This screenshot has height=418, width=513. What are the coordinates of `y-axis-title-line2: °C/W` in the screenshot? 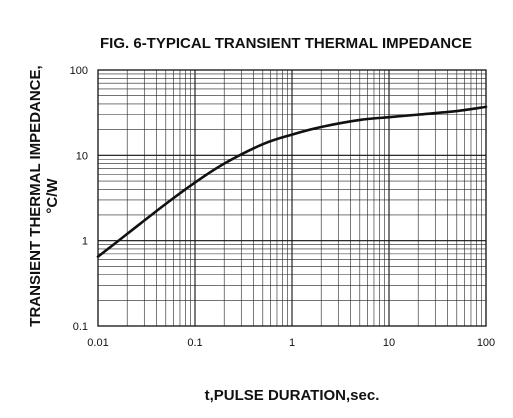 It's located at (52, 196).